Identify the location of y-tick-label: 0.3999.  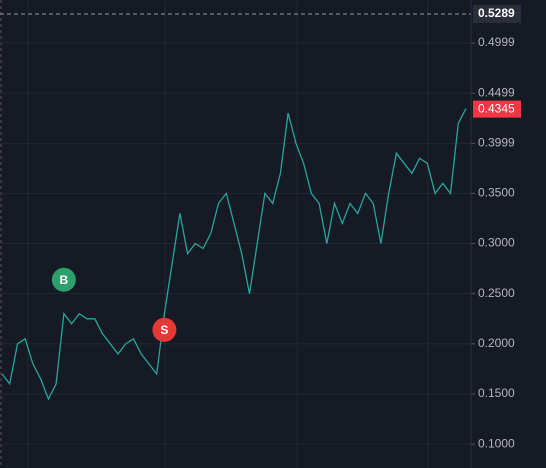
(496, 143).